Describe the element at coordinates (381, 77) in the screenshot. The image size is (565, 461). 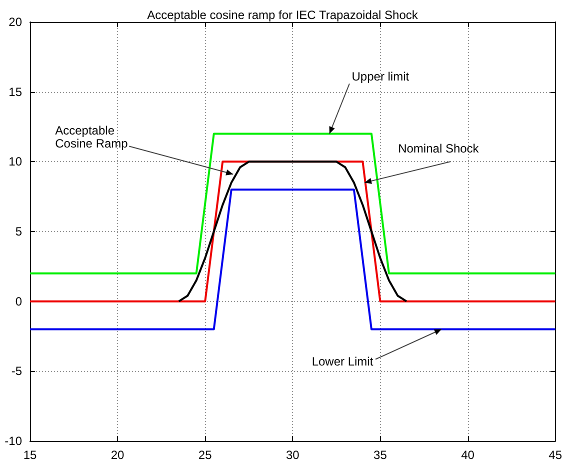
I see `annotation: Upper limit` at that location.